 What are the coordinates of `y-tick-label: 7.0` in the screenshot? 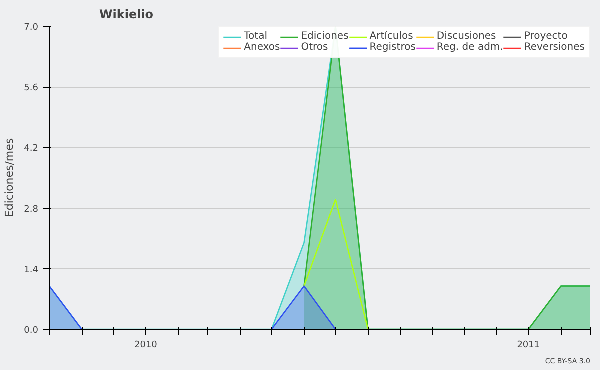 It's located at (31, 28).